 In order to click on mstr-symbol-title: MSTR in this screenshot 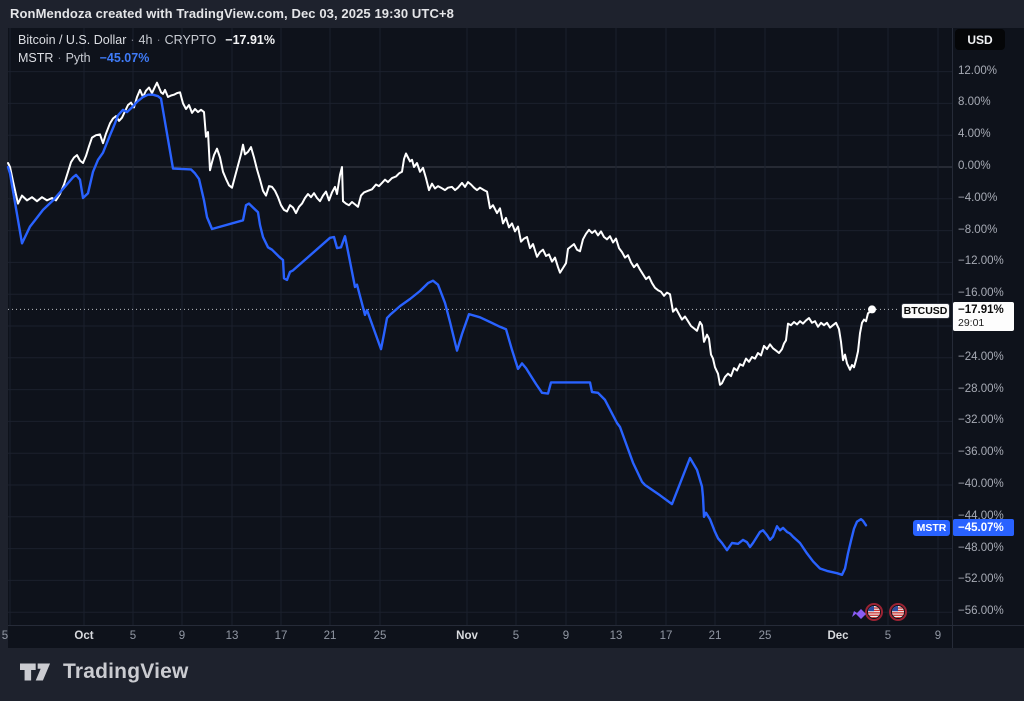, I will do `click(36, 58)`.